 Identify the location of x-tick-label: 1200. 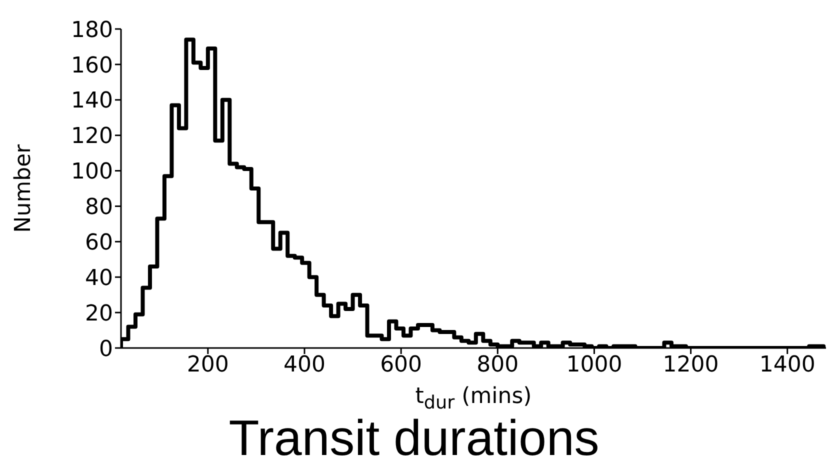
(690, 365).